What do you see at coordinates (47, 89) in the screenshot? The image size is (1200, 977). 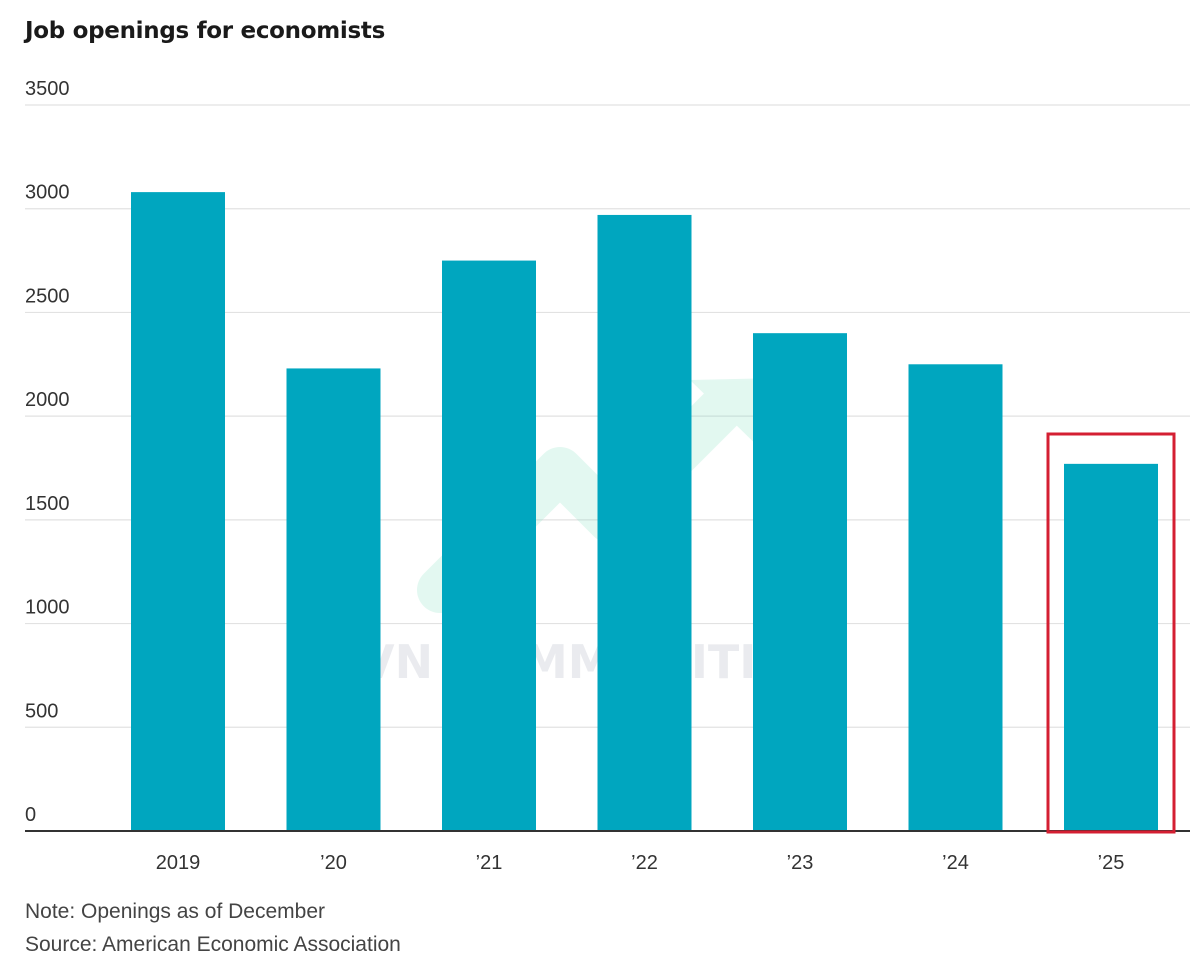 I see `y-tick-label: 3500` at bounding box center [47, 89].